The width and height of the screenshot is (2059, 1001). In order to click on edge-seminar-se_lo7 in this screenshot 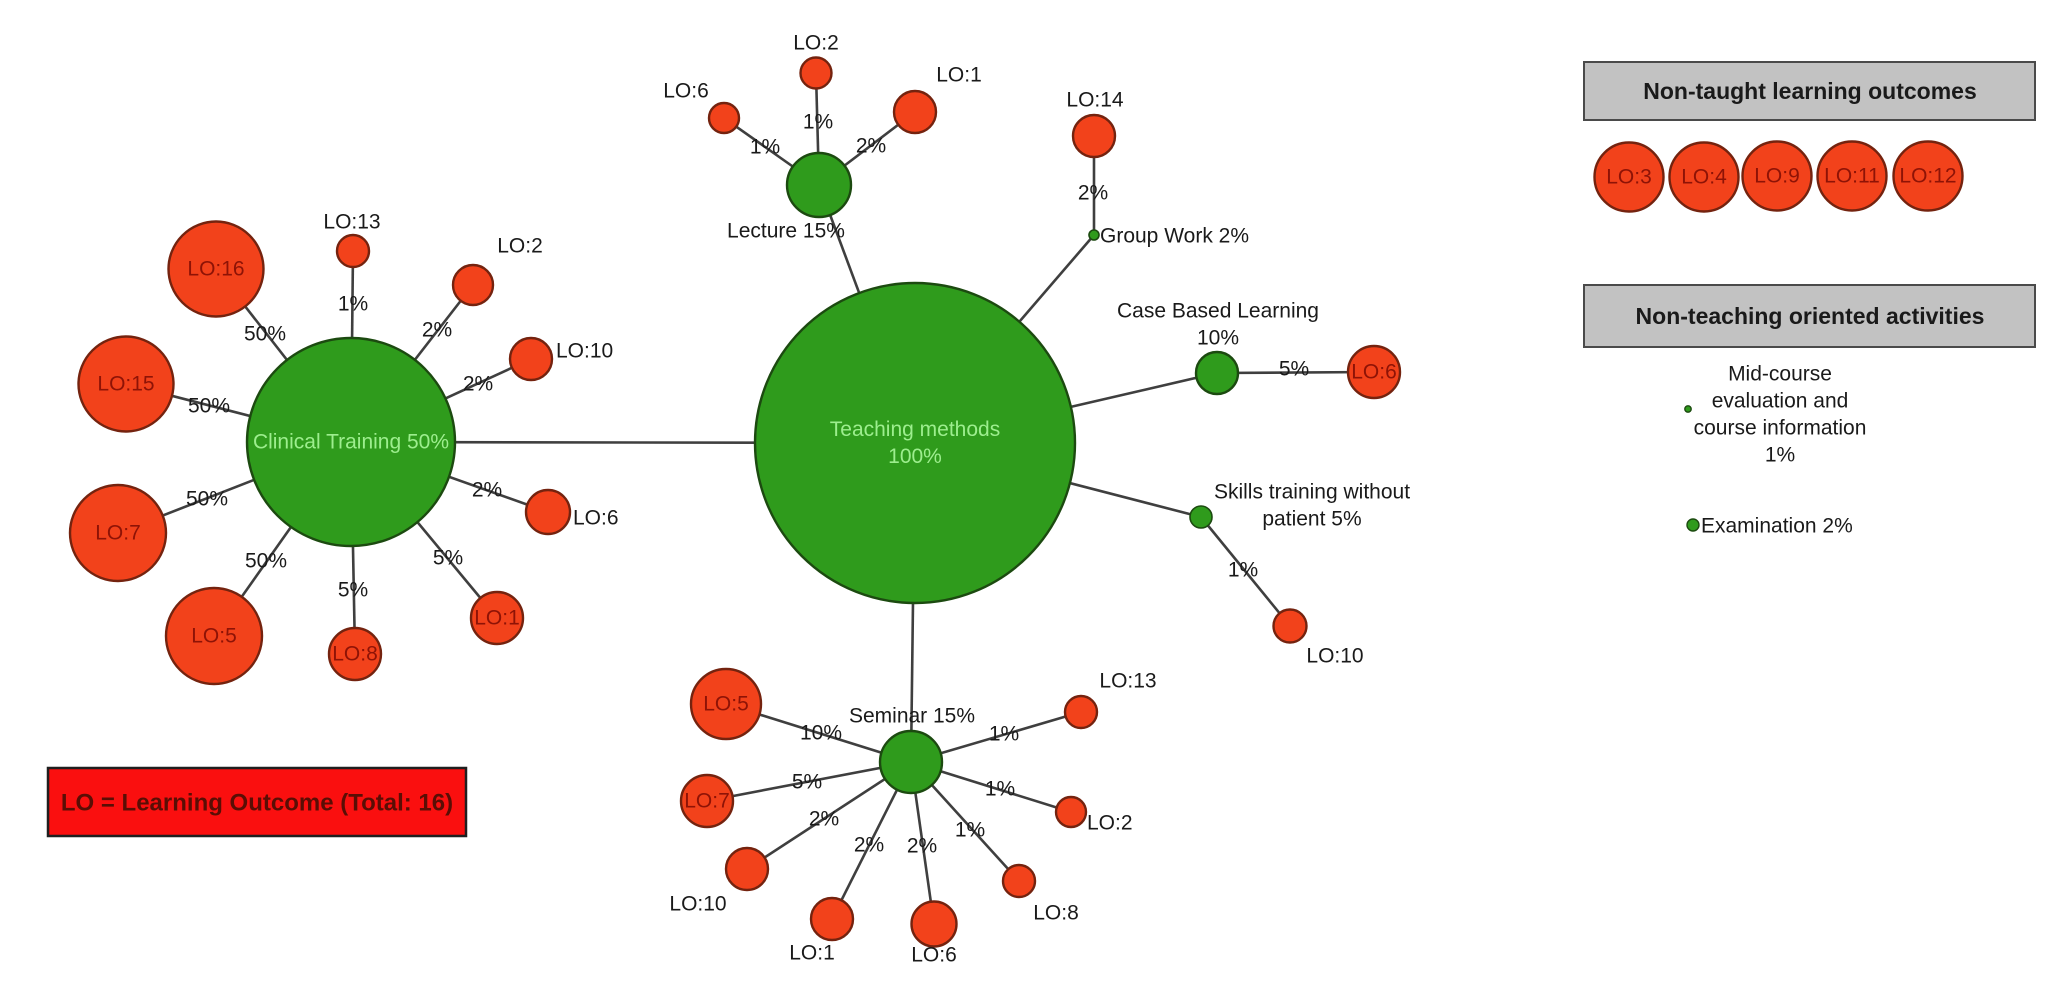, I will do `click(809, 781)`.